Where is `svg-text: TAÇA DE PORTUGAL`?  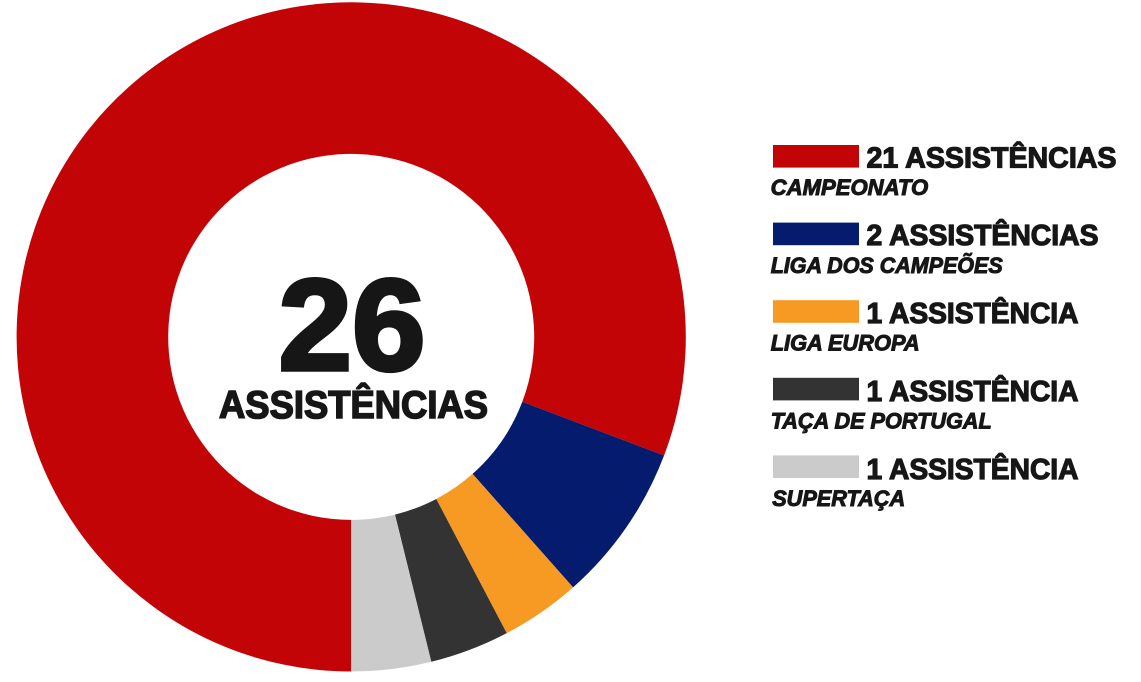
svg-text: TAÇA DE PORTUGAL is located at coordinates (881, 420).